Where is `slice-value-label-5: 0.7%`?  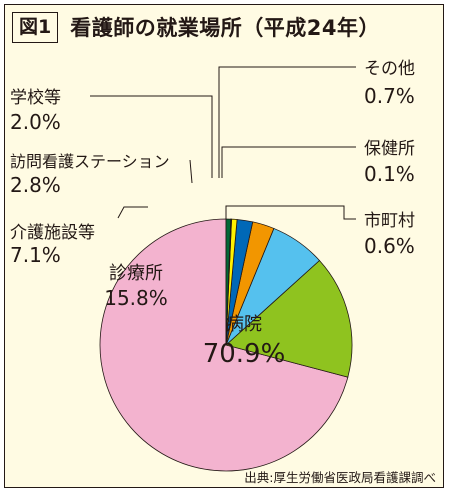 slice-value-label-5: 0.7% is located at coordinates (389, 96).